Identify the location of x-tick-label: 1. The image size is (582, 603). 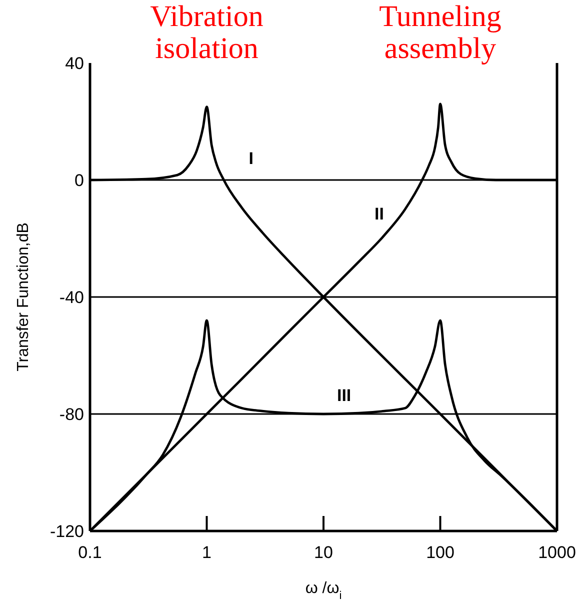
(207, 552).